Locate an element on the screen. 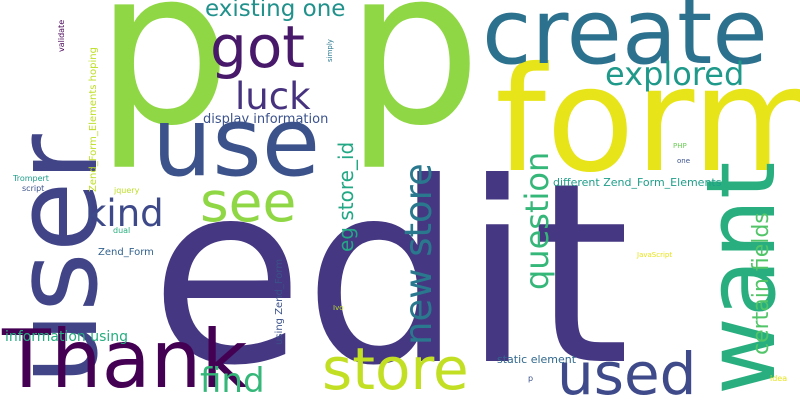  word-got: got is located at coordinates (258, 47).